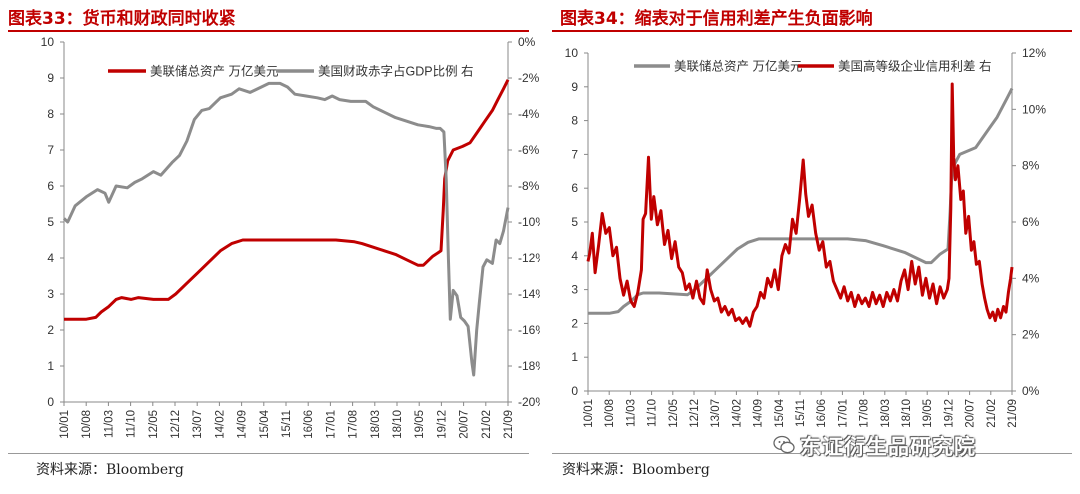  What do you see at coordinates (529, 186) in the screenshot?
I see `right-tick-label: -8%` at bounding box center [529, 186].